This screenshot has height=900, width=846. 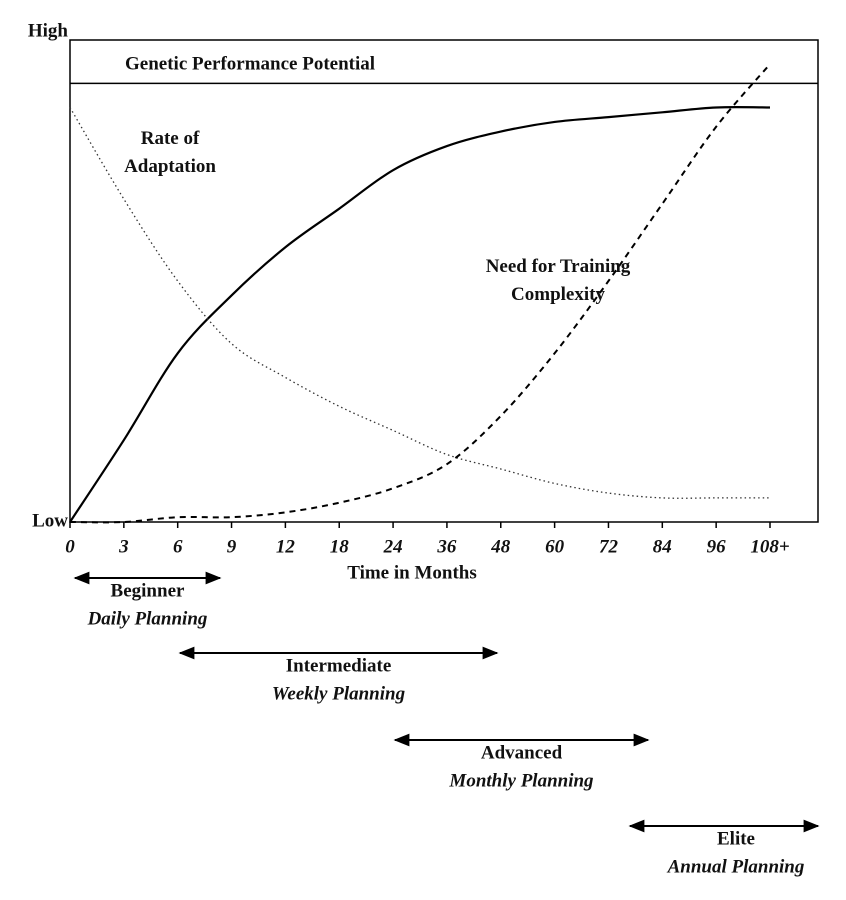 What do you see at coordinates (147, 618) in the screenshot?
I see `phase-planning: Daily Planning` at bounding box center [147, 618].